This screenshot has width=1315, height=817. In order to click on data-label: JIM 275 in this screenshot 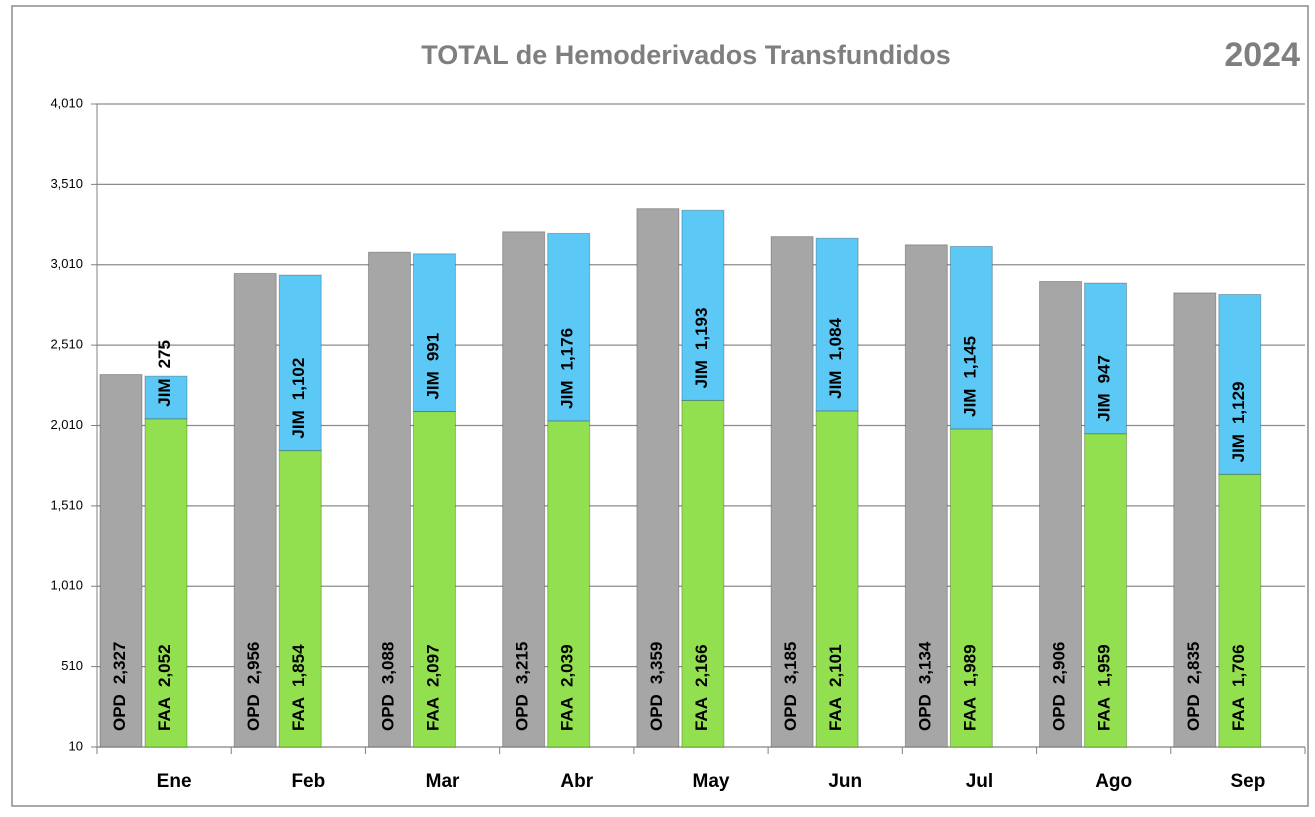, I will do `click(164, 373)`.